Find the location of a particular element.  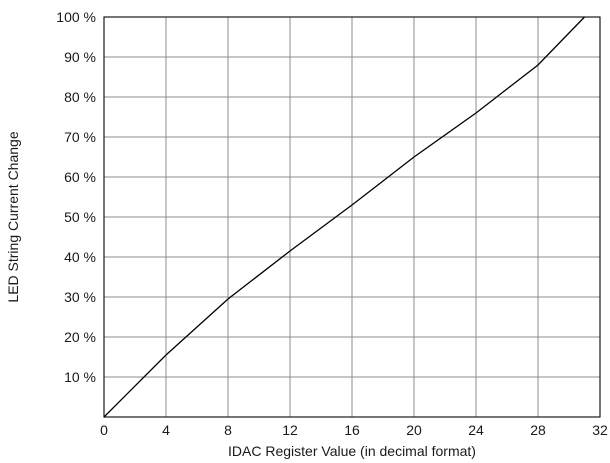

y-tick-label-7: 80 % is located at coordinates (80, 97).